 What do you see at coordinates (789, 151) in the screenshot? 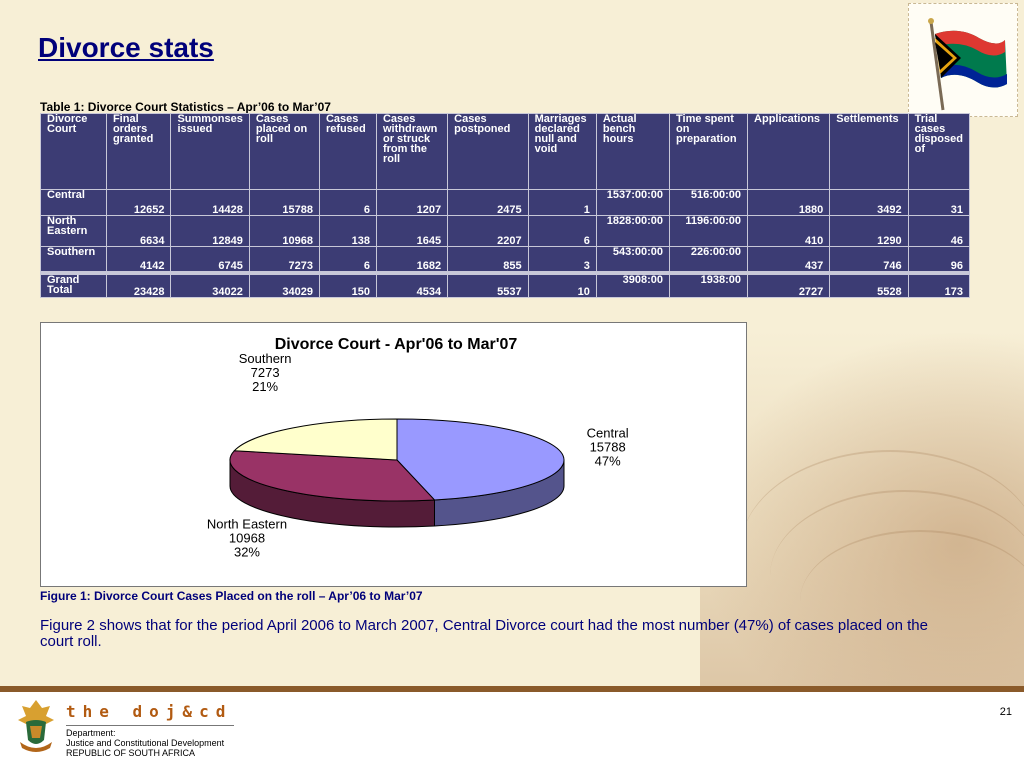
I see `column-header: Applications` at bounding box center [789, 151].